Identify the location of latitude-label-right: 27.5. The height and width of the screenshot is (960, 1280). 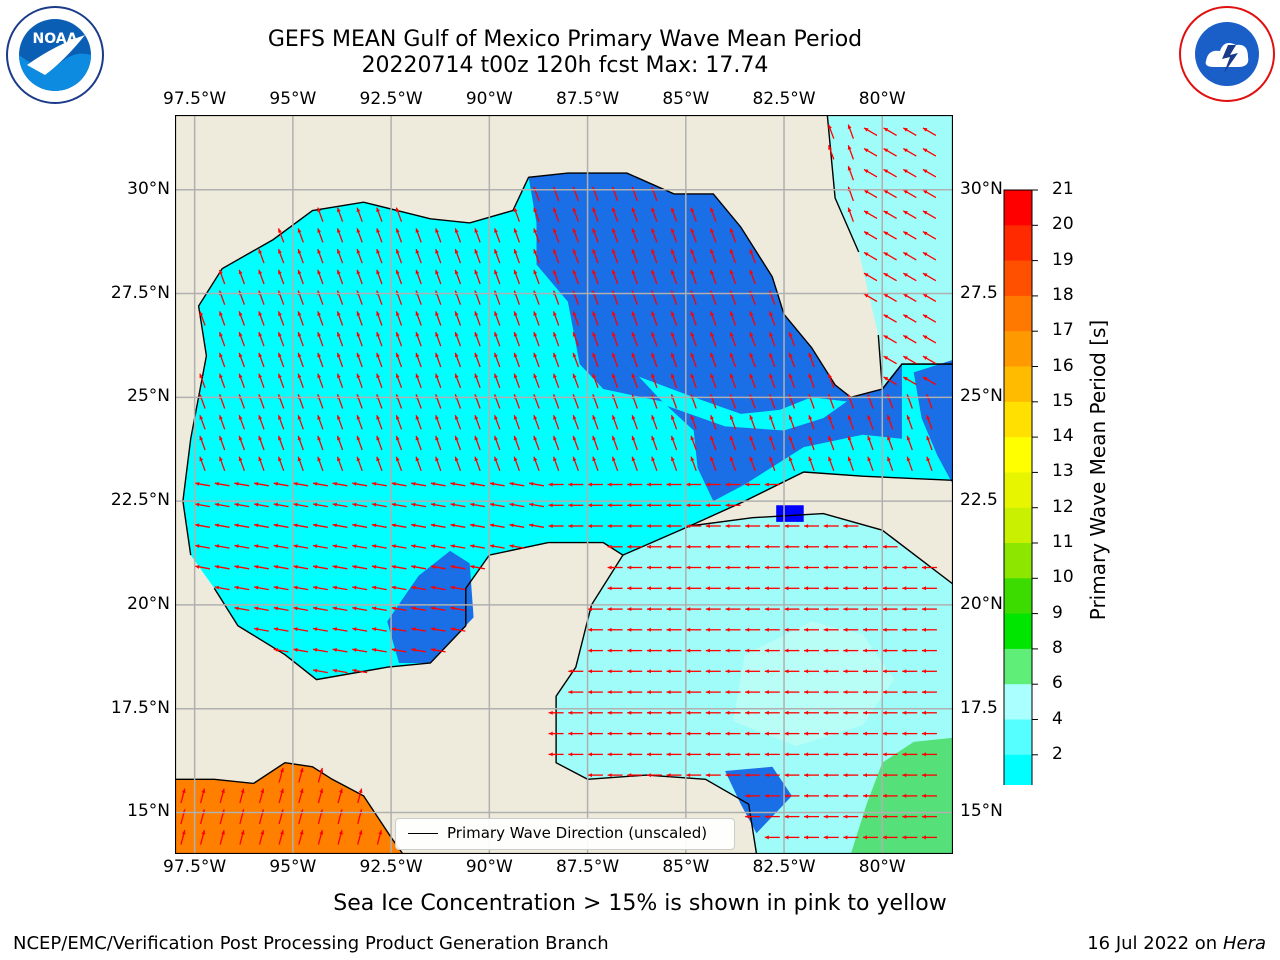
(979, 292).